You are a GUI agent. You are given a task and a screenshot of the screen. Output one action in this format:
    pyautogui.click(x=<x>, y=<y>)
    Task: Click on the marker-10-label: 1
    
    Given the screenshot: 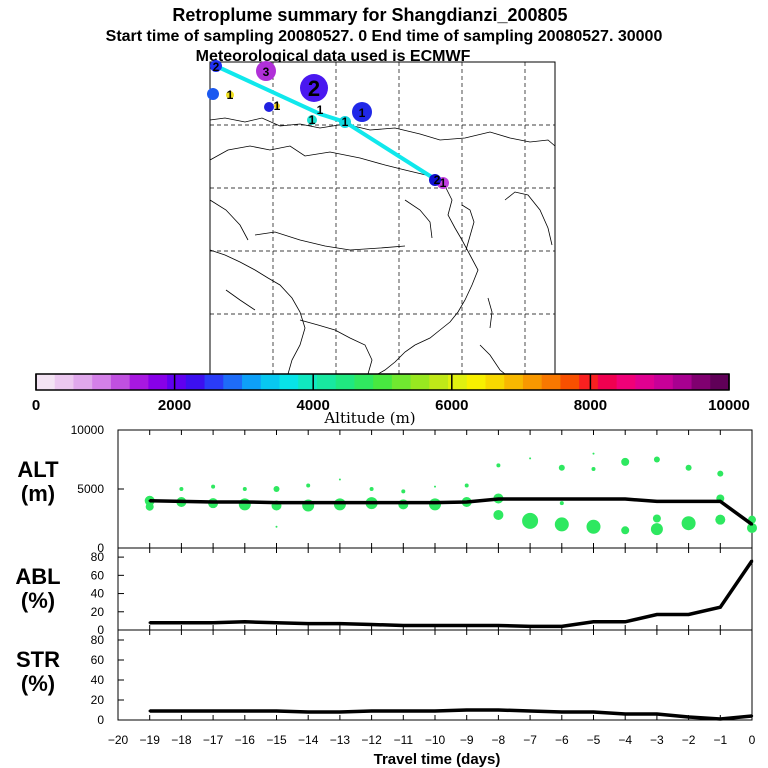 What is the action you would take?
    pyautogui.click(x=345, y=122)
    